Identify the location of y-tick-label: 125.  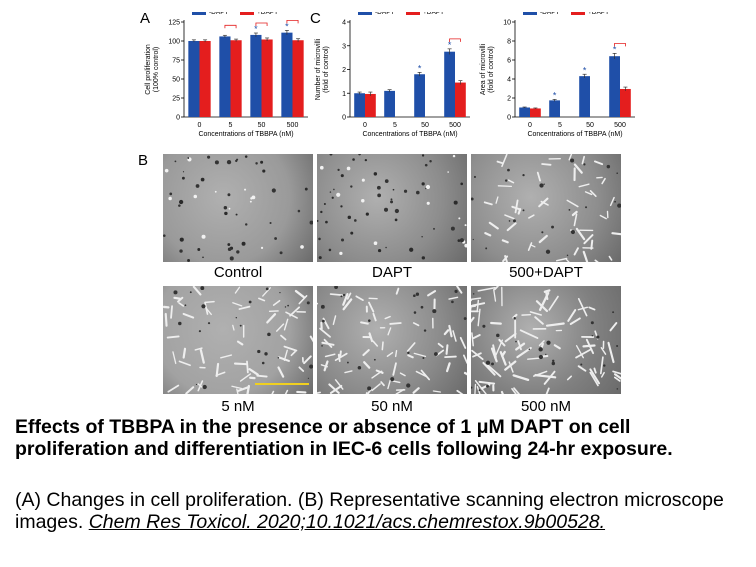
(174, 23).